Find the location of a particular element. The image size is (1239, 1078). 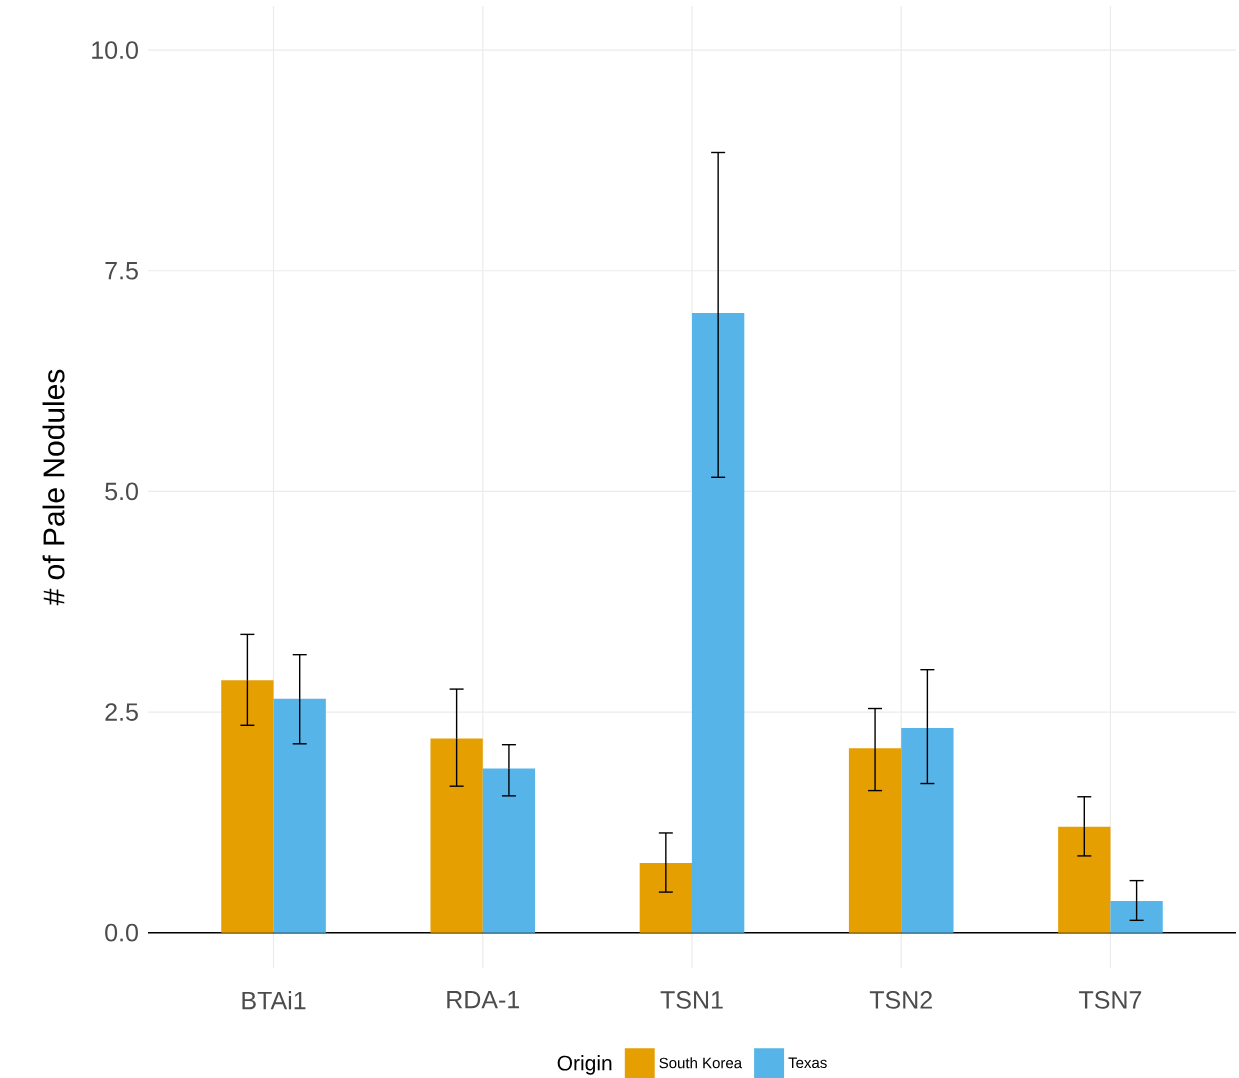

y-tick-label: 7.5 is located at coordinates (121, 271).